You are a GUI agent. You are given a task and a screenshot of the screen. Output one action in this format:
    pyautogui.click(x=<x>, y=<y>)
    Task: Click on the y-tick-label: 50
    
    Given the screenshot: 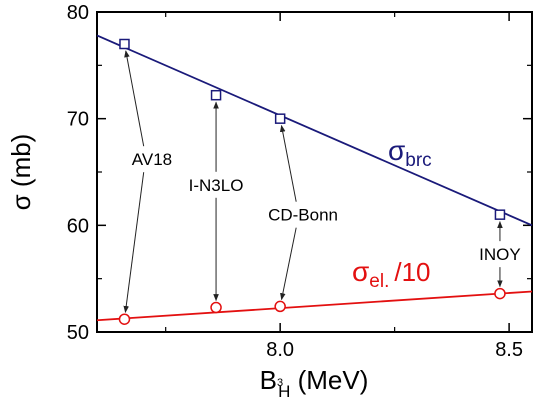 What is the action you would take?
    pyautogui.click(x=78, y=333)
    